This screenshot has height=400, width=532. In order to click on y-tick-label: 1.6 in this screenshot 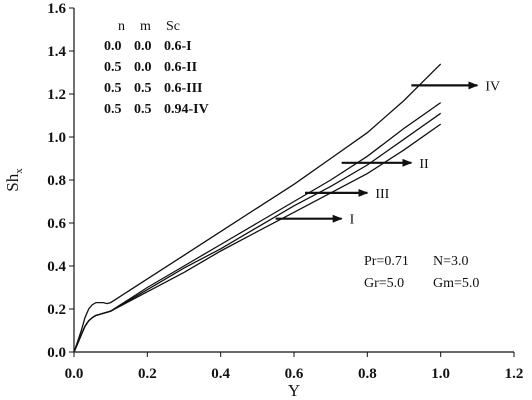, I will do `click(56, 9)`.